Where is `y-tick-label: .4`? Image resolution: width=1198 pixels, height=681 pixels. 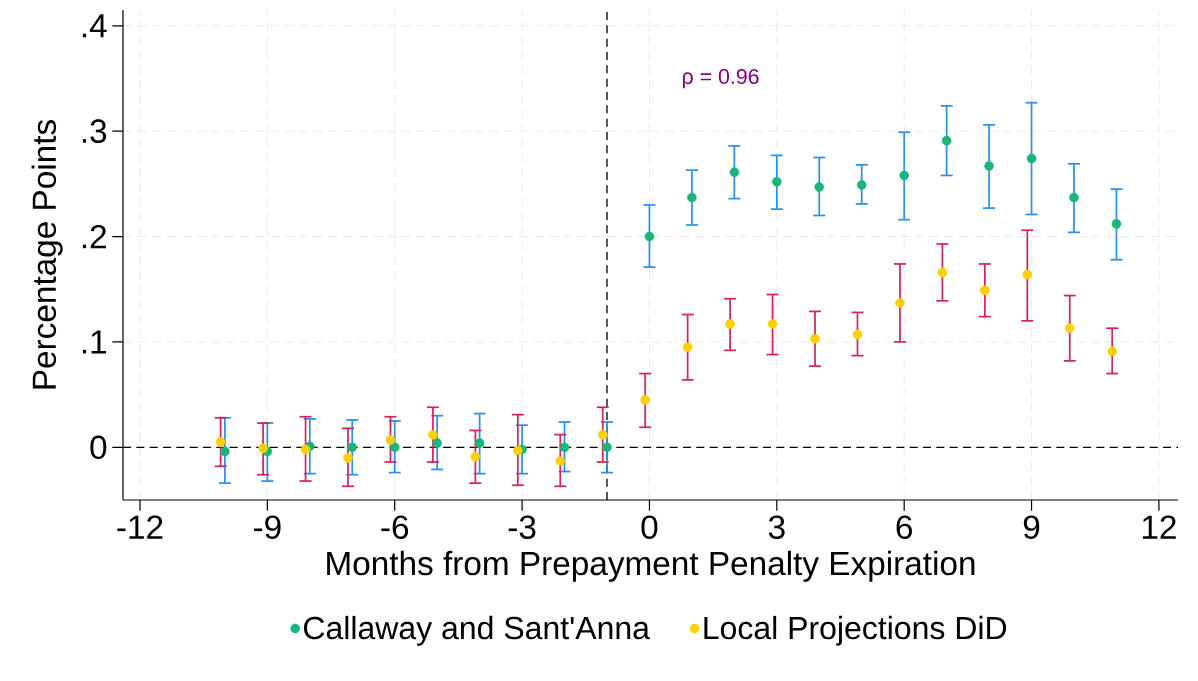
y-tick-label: .4 is located at coordinates (94, 26).